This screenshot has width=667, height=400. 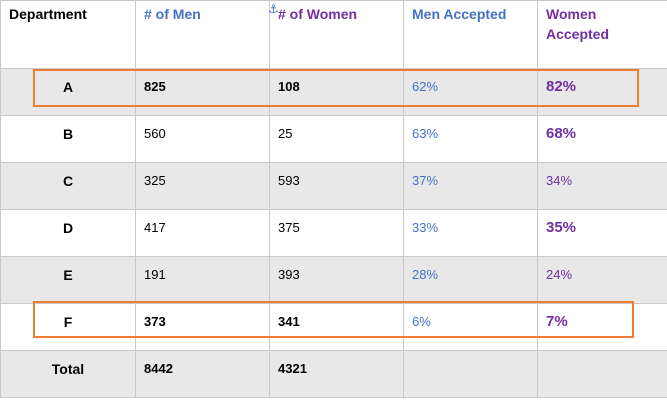 I want to click on women-accepted-pct: 7%, so click(x=557, y=321).